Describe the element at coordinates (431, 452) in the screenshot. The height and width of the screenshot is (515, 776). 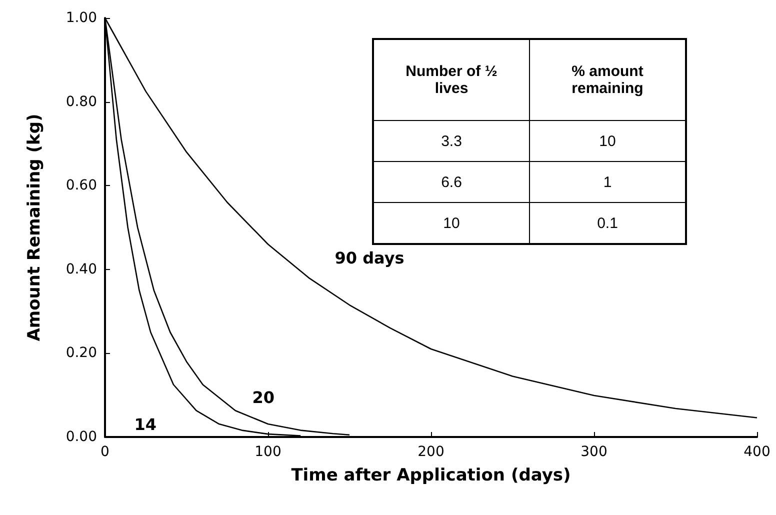
I see `x-tick-label: 200` at that location.